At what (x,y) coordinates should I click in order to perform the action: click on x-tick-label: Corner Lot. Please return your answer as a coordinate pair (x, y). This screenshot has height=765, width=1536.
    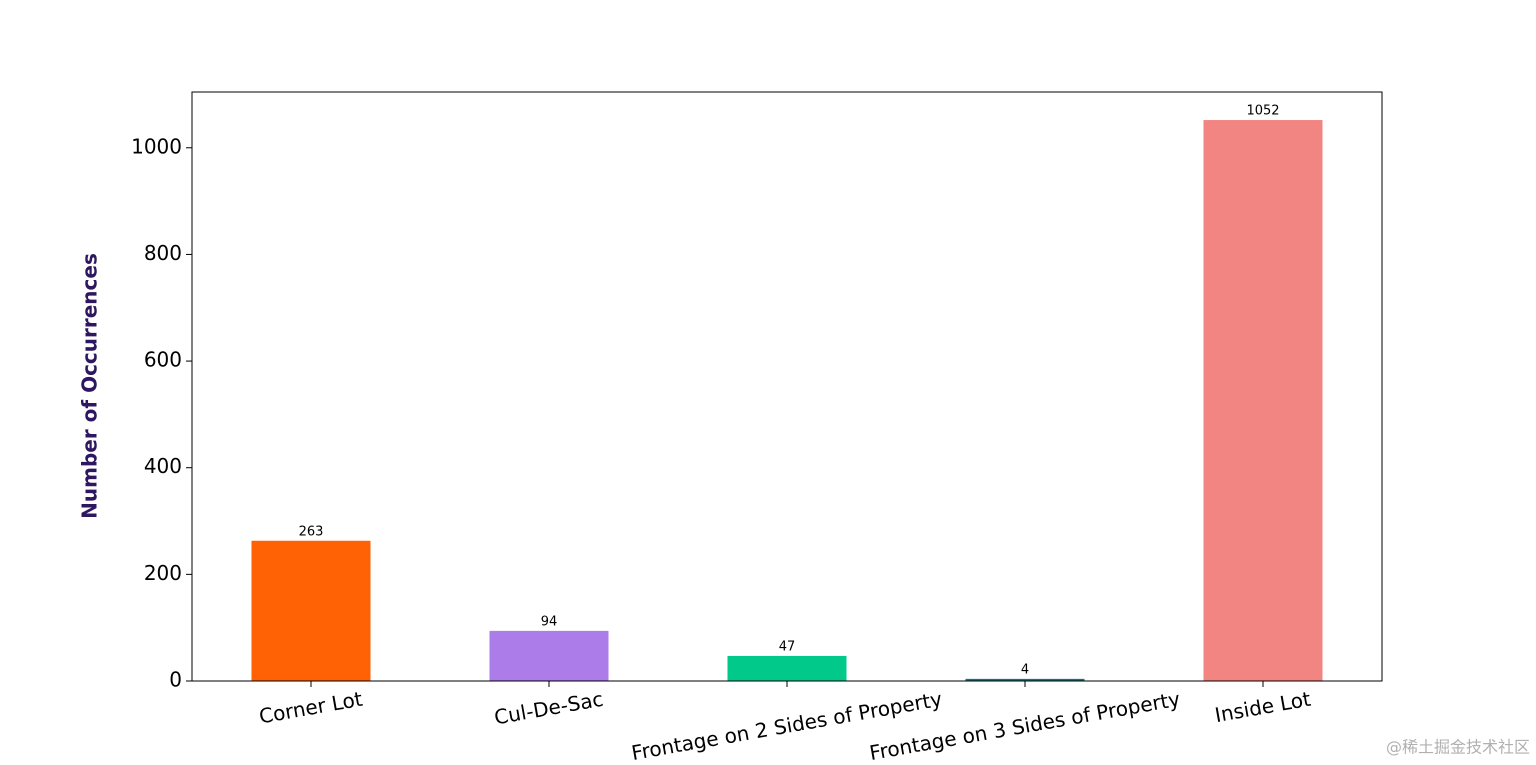
    Looking at the image, I should click on (310, 708).